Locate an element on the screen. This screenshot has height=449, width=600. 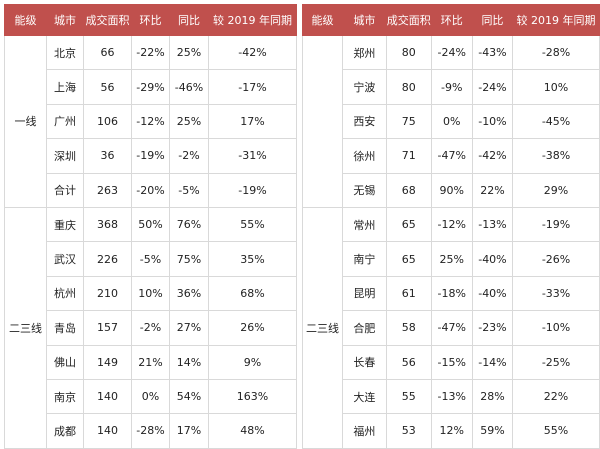
table-row: 徐州 71 -47% -42% -38% is located at coordinates (451, 156).